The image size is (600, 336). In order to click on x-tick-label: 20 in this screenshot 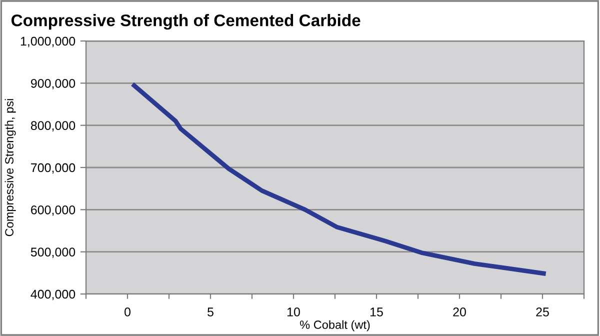, I will do `click(459, 312)`.